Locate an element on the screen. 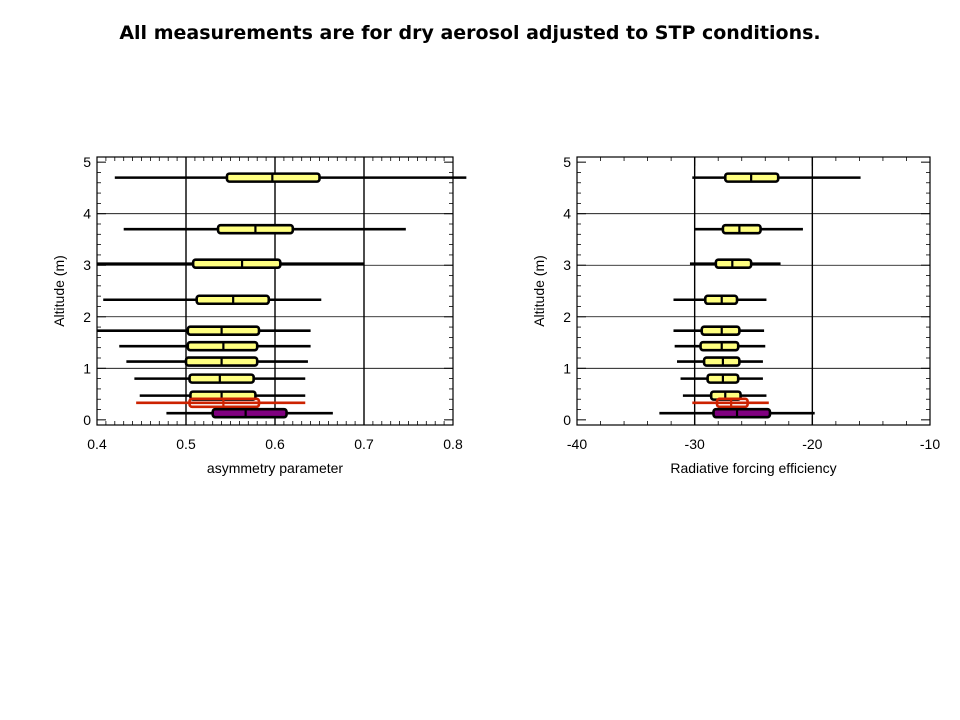 This screenshot has height=720, width=960. x-tick-label: 0.7 is located at coordinates (364, 444).